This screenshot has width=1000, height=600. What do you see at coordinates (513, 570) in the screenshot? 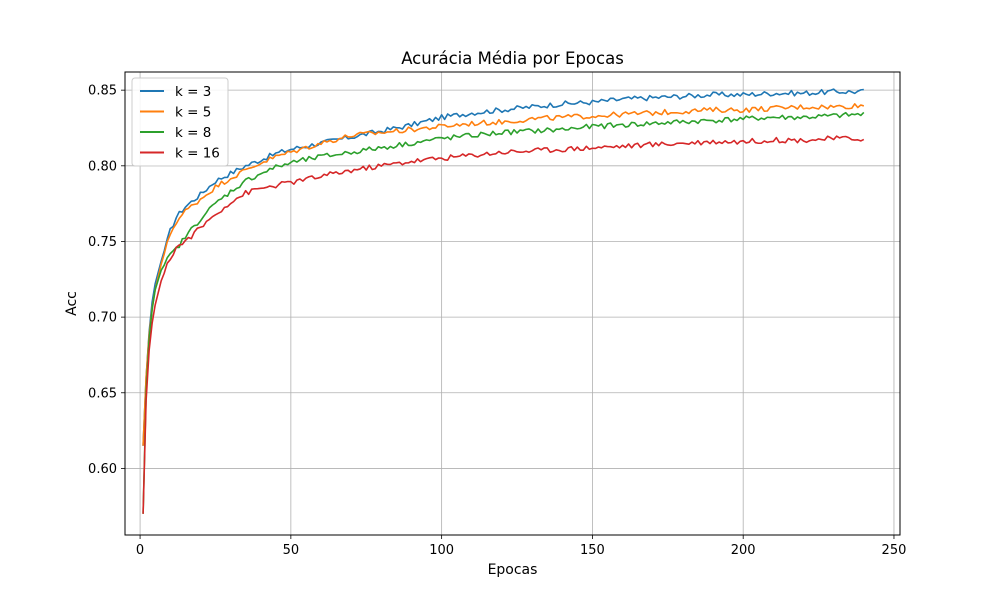
I see `x-axis-label: Epocas` at bounding box center [513, 570].